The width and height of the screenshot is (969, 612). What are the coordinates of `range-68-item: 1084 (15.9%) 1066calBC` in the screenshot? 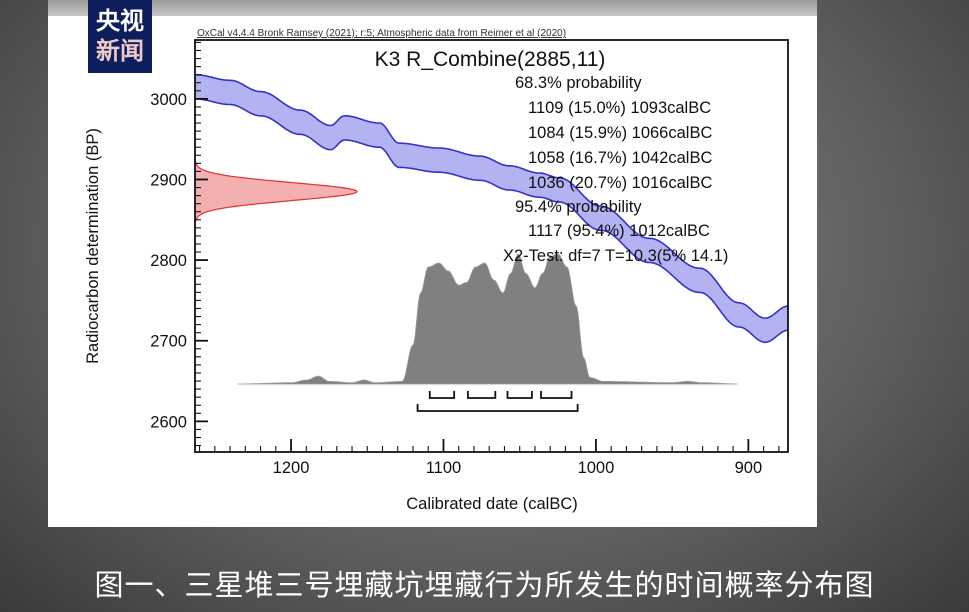 It's located at (620, 133).